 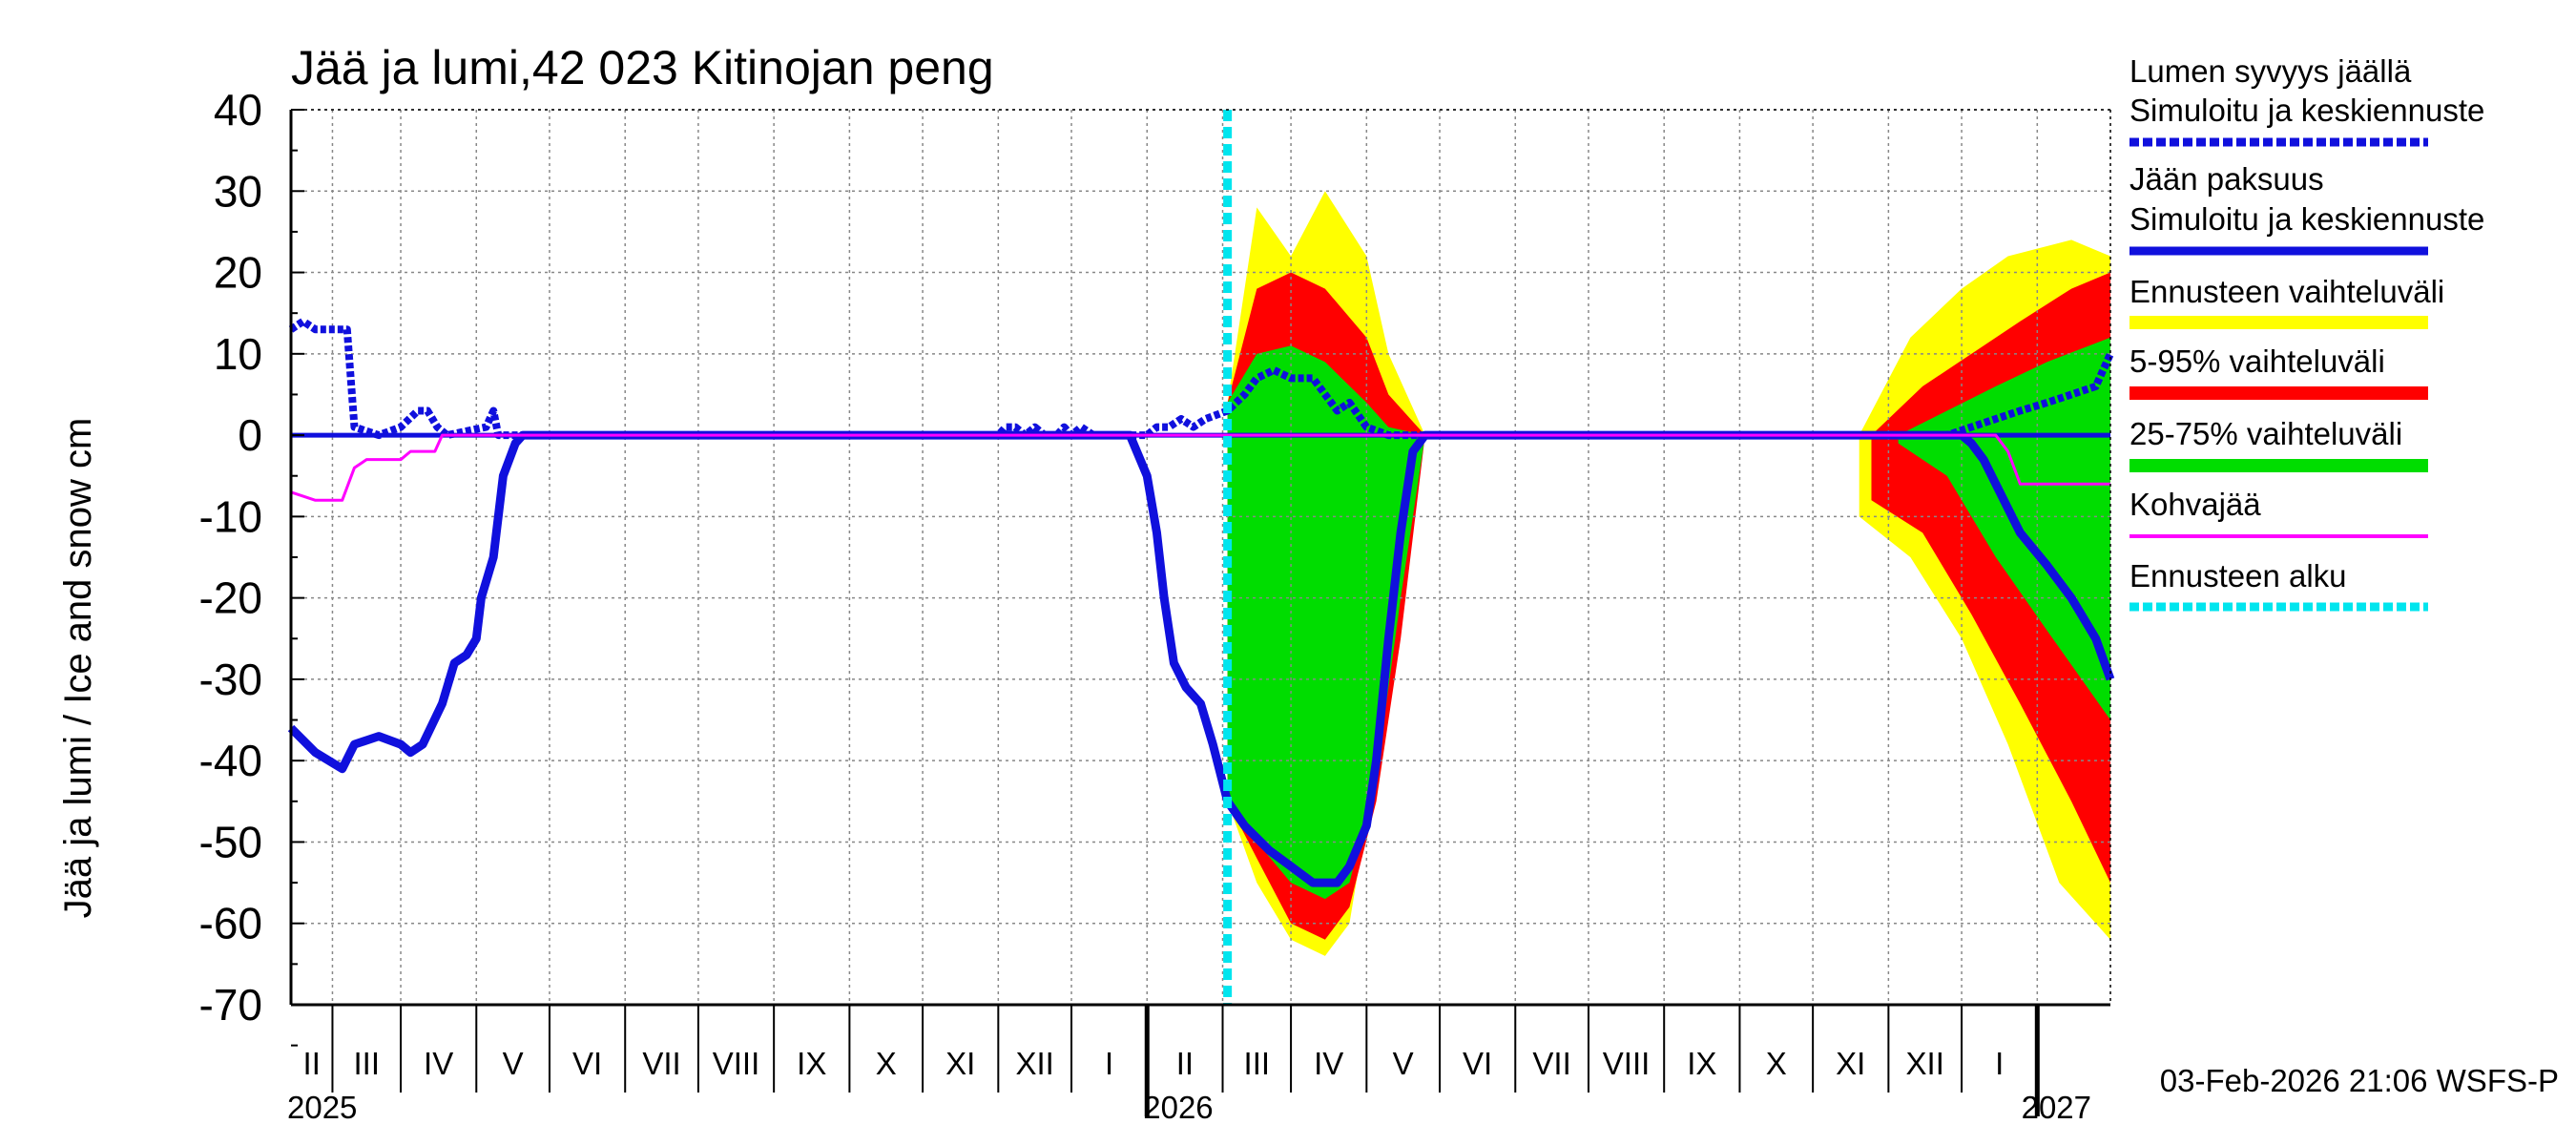 What do you see at coordinates (2257, 362) in the screenshot?
I see `legend-label-5: 5-95% vaihteluväli` at bounding box center [2257, 362].